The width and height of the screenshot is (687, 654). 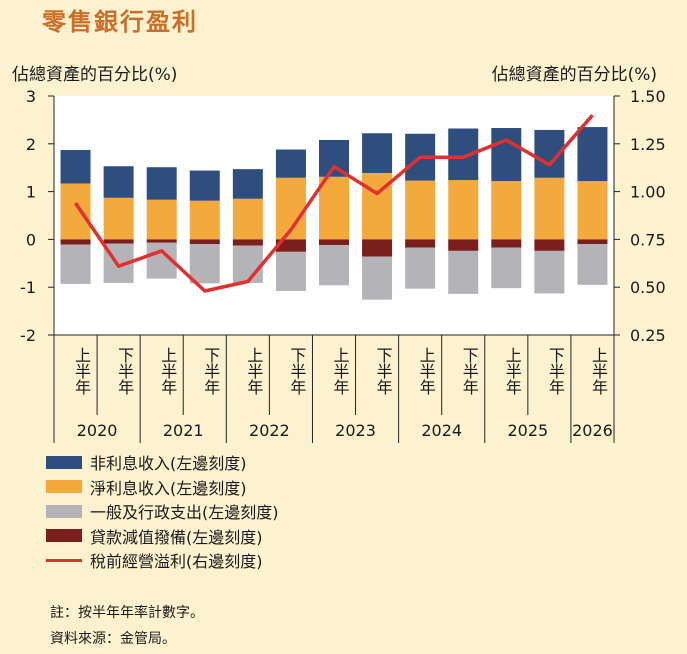 I want to click on right-axis-title: 佔總資產的百分比(%), so click(x=574, y=75).